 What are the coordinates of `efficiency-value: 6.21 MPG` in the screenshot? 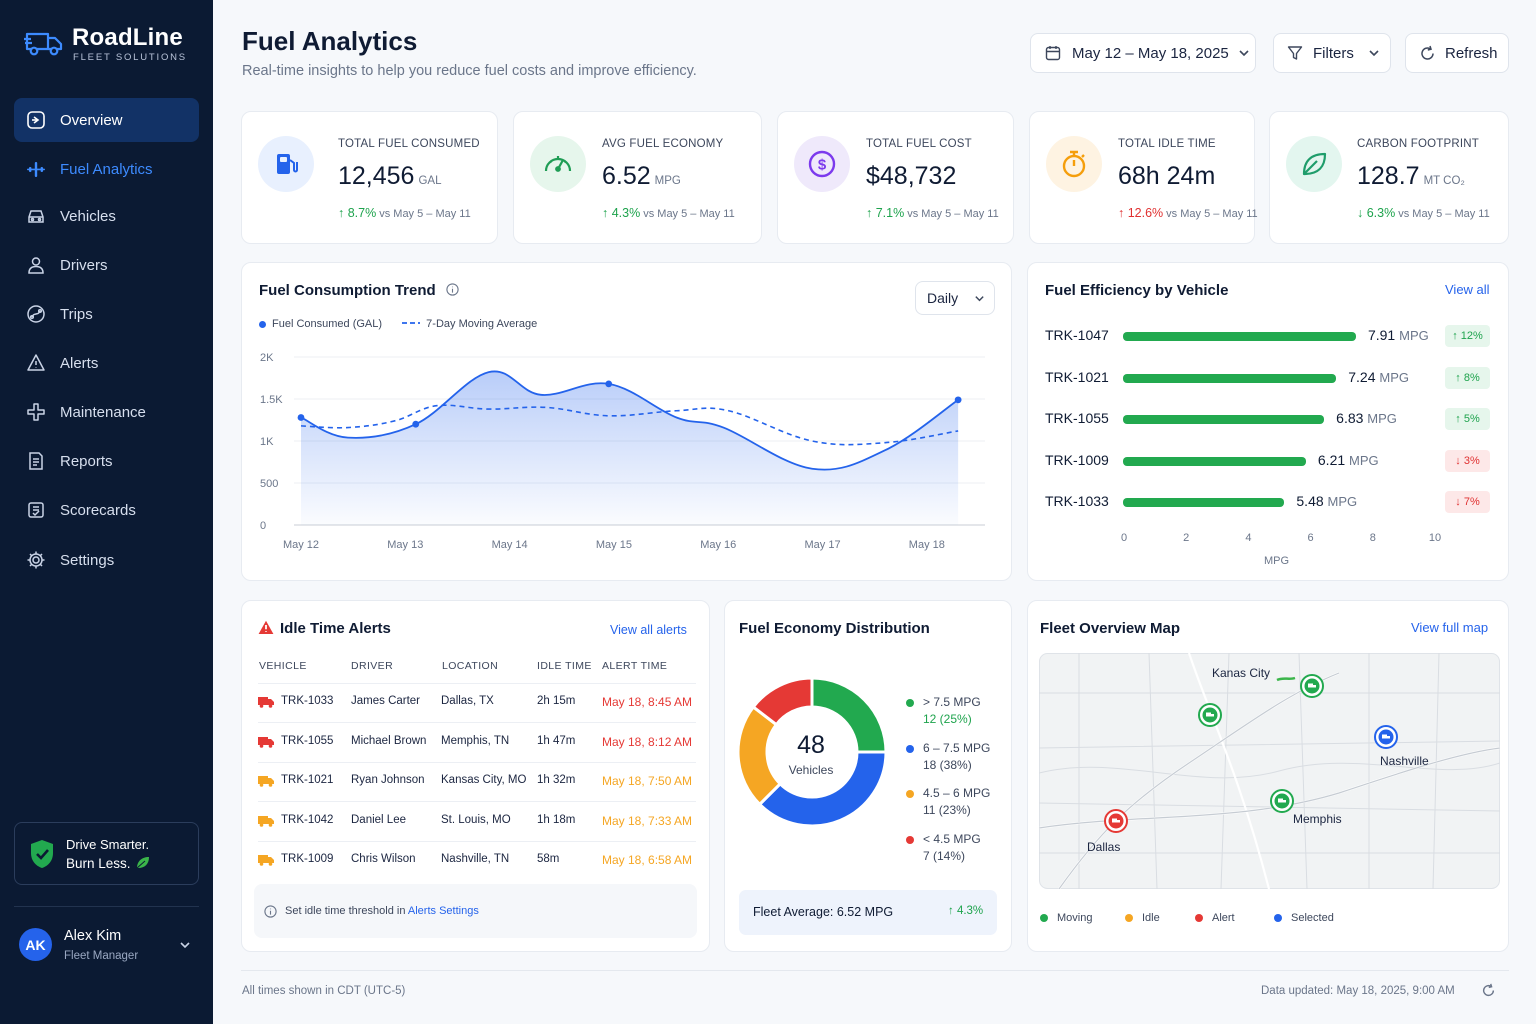 It's located at (1348, 459).